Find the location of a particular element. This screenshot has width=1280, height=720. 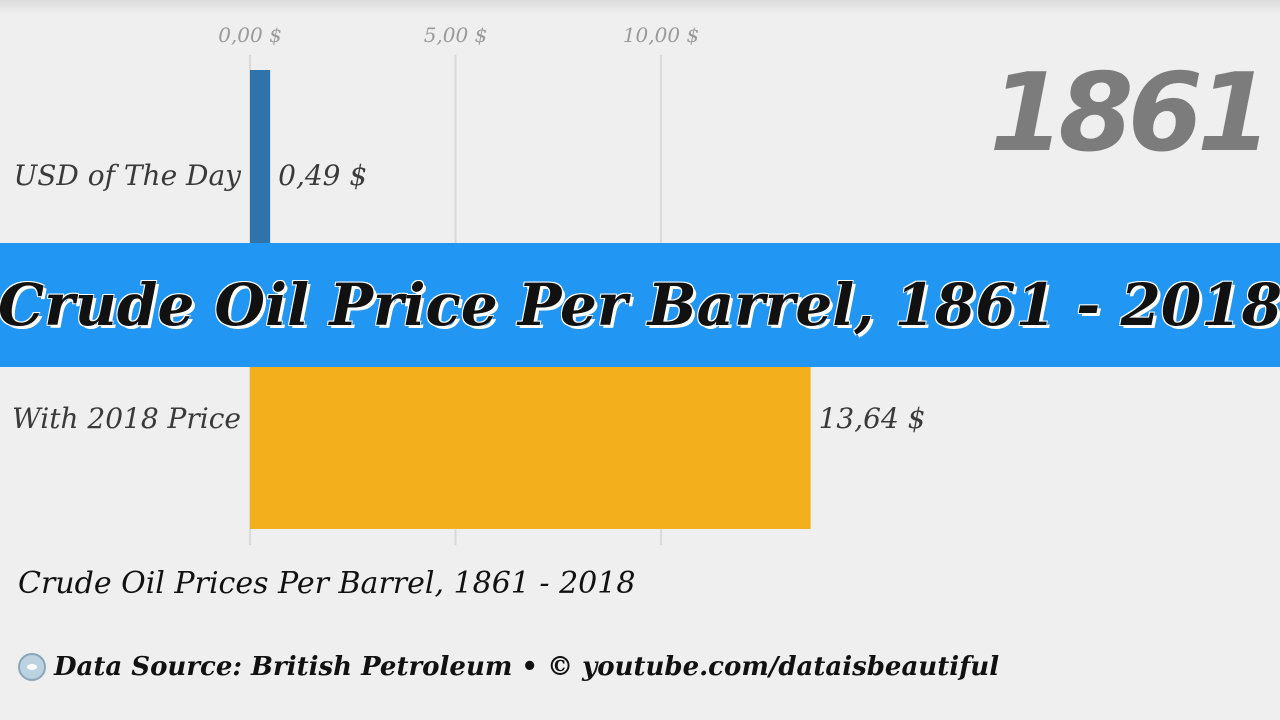

category-label: USD of The Day is located at coordinates (128, 175).